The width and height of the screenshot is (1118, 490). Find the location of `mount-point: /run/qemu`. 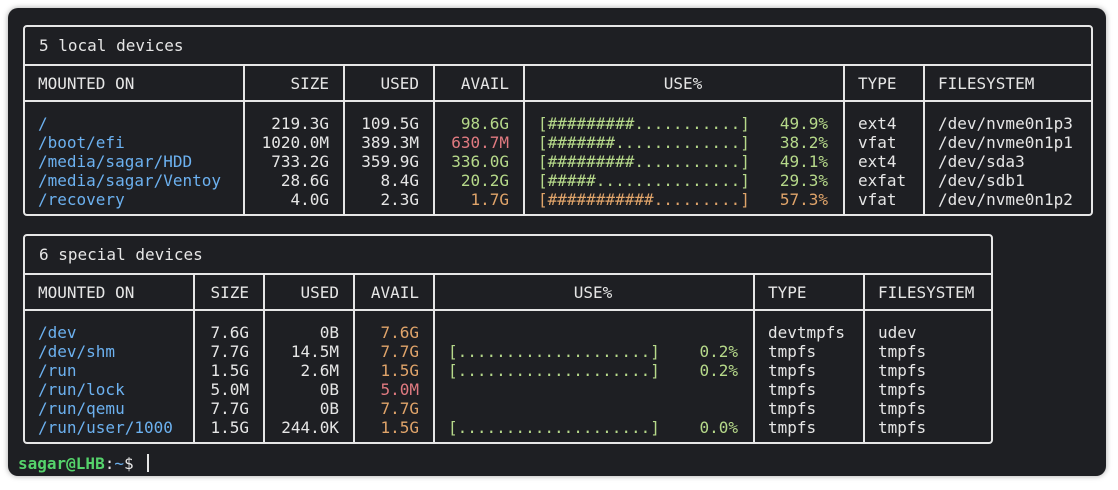

mount-point: /run/qemu is located at coordinates (81, 408).